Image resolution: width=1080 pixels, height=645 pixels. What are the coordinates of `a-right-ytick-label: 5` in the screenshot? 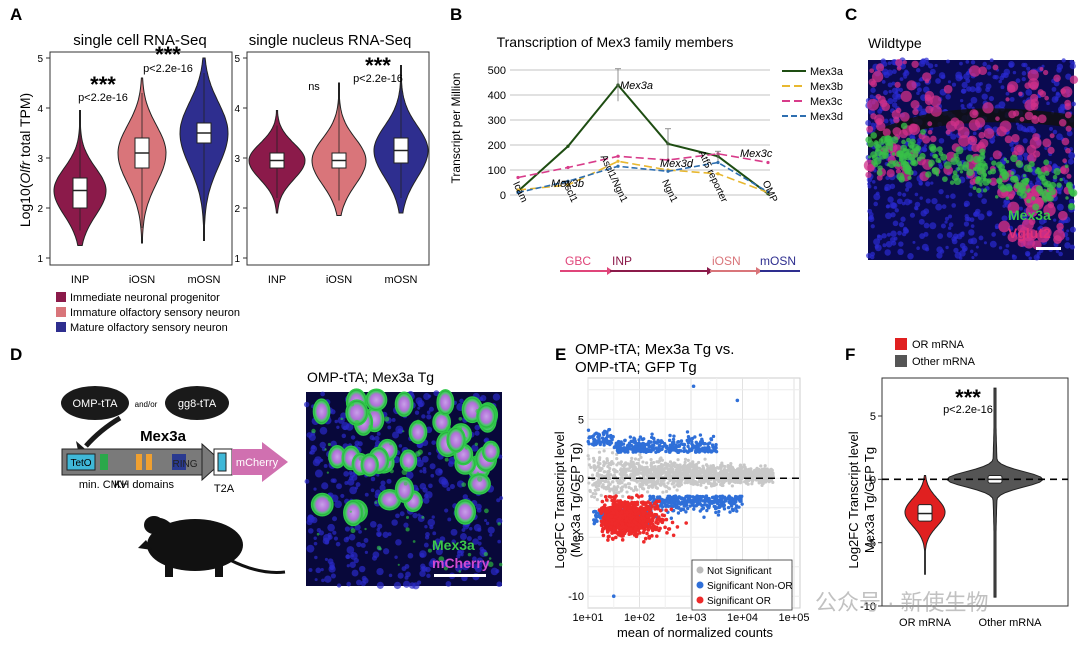 It's located at (237, 59).